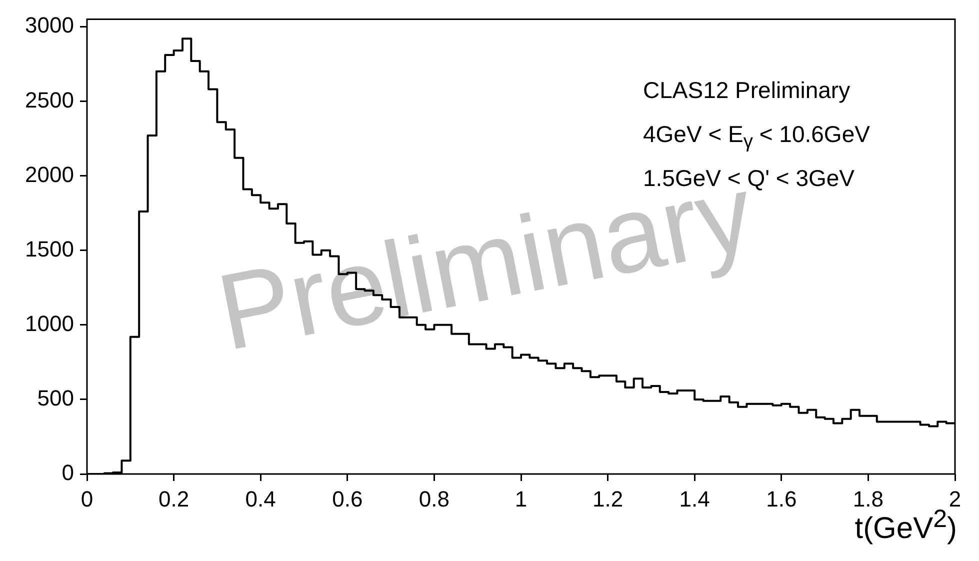 Image resolution: width=979 pixels, height=561 pixels. Describe the element at coordinates (68, 473) in the screenshot. I see `y-tick-label: 0` at that location.